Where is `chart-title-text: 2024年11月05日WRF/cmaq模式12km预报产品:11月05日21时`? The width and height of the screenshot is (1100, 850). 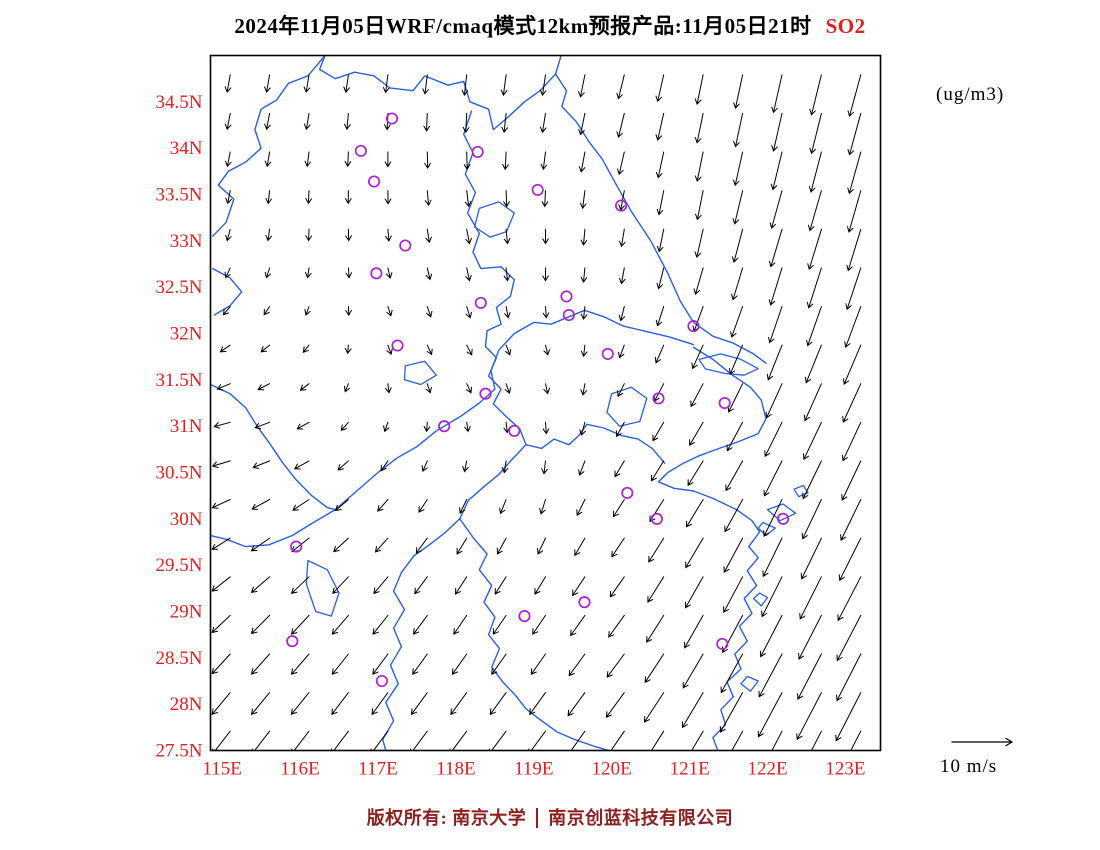 chart-title-text: 2024年11月05日WRF/cmaq模式12km预报产品:11月05日21时 is located at coordinates (523, 26).